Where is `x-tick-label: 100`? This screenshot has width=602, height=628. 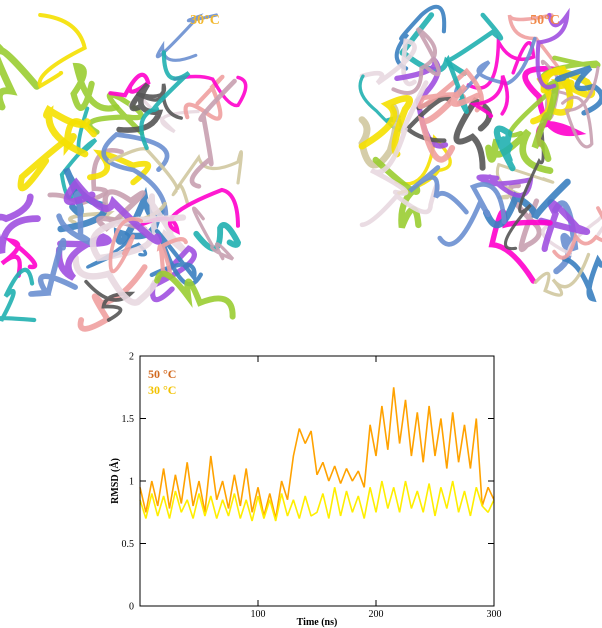 x-tick-label: 100 is located at coordinates (258, 614).